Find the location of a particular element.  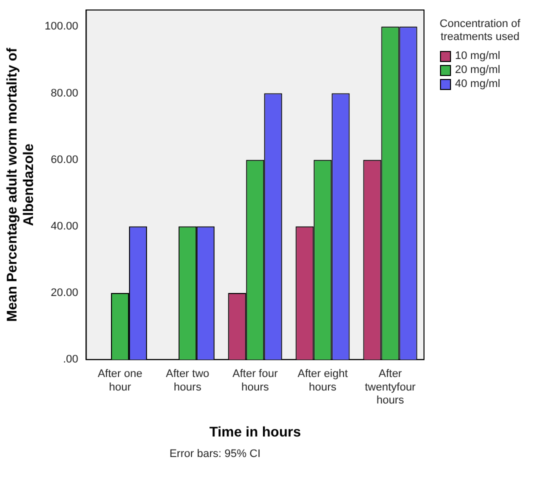

x-tick-label: After four hours is located at coordinates (255, 381).